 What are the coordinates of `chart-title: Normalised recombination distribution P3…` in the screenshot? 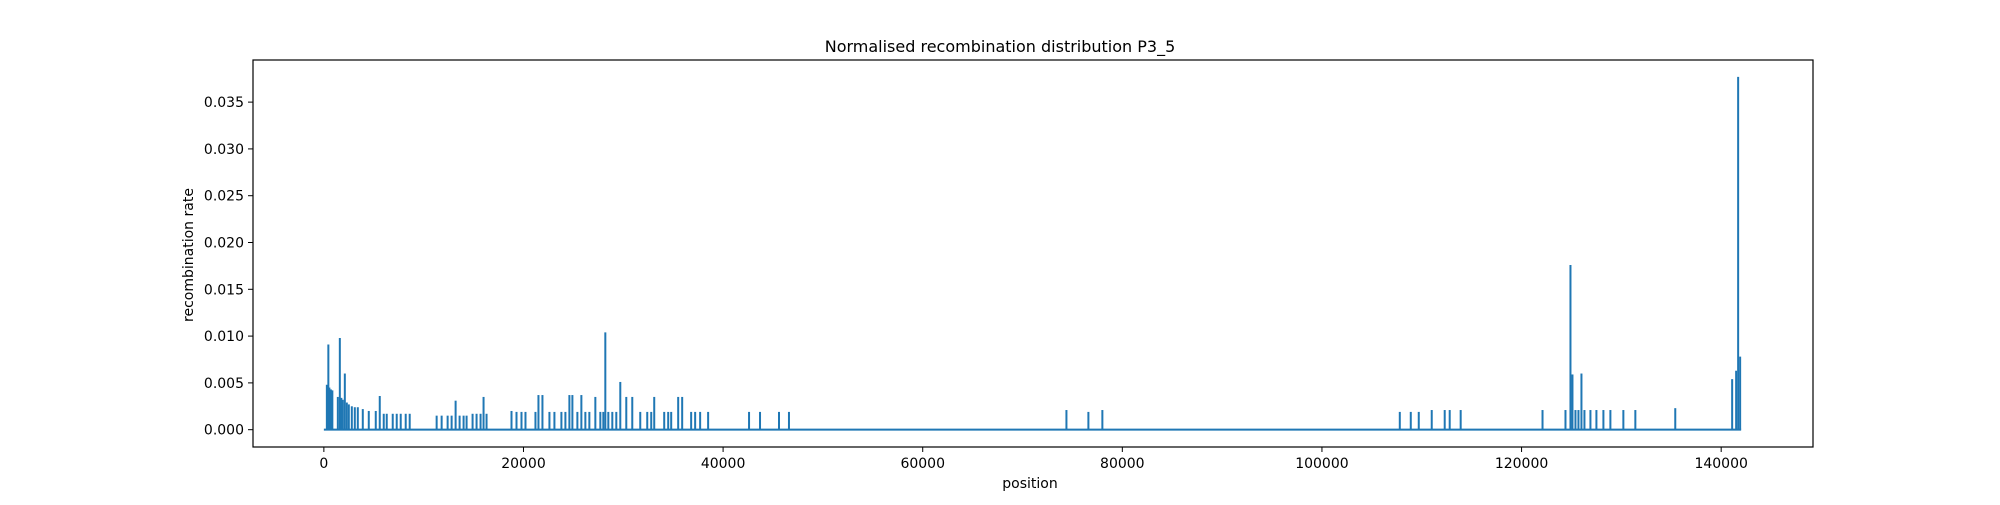 It's located at (1000, 47).